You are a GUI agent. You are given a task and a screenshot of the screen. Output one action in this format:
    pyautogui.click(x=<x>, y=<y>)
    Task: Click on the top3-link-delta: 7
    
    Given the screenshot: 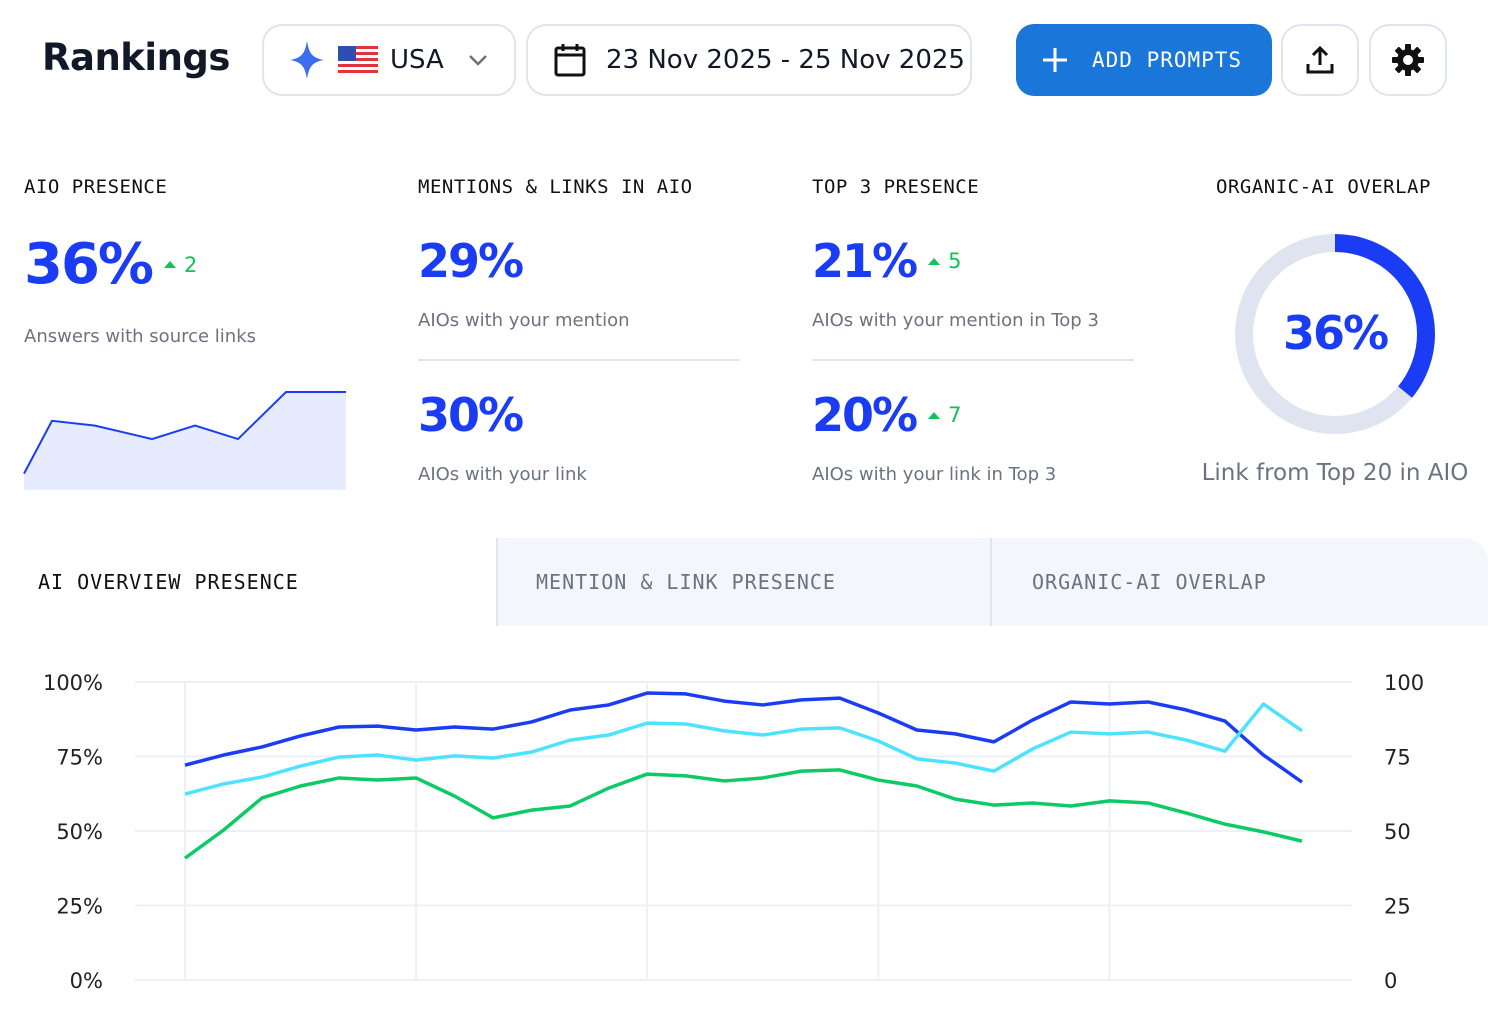 What is the action you would take?
    pyautogui.click(x=955, y=415)
    